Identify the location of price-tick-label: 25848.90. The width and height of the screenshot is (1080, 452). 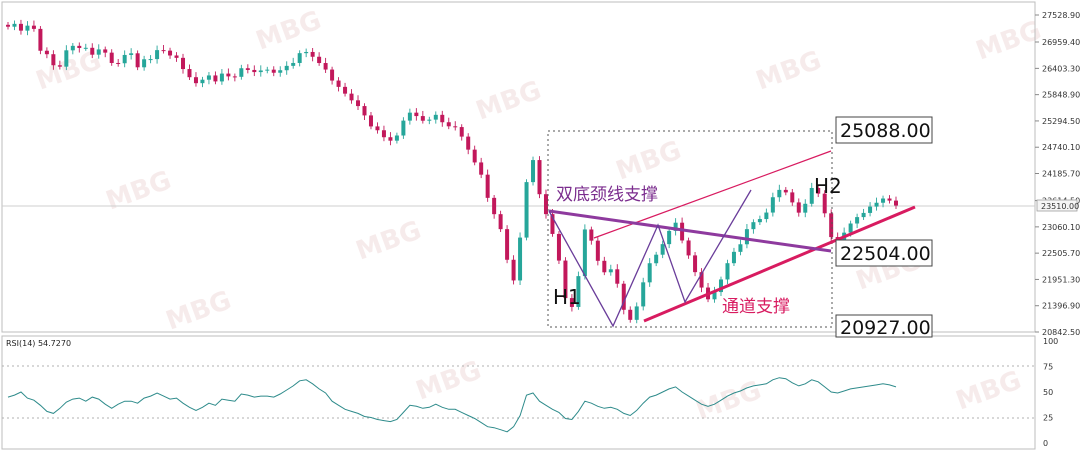
(1061, 95).